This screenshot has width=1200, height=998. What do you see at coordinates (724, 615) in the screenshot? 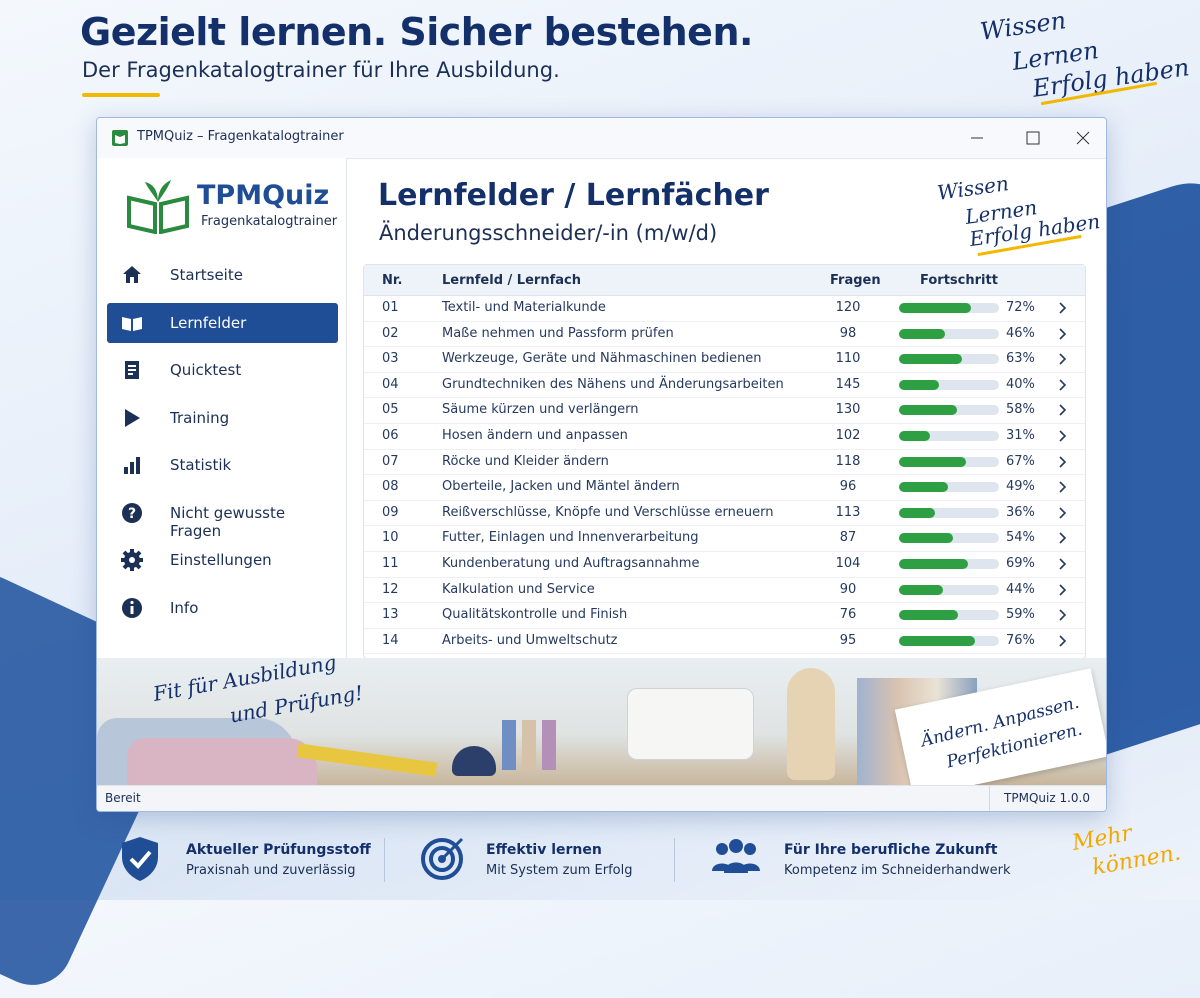
I see `table-row: 13 Qualitätskontrolle und Finish 76 59%` at bounding box center [724, 615].